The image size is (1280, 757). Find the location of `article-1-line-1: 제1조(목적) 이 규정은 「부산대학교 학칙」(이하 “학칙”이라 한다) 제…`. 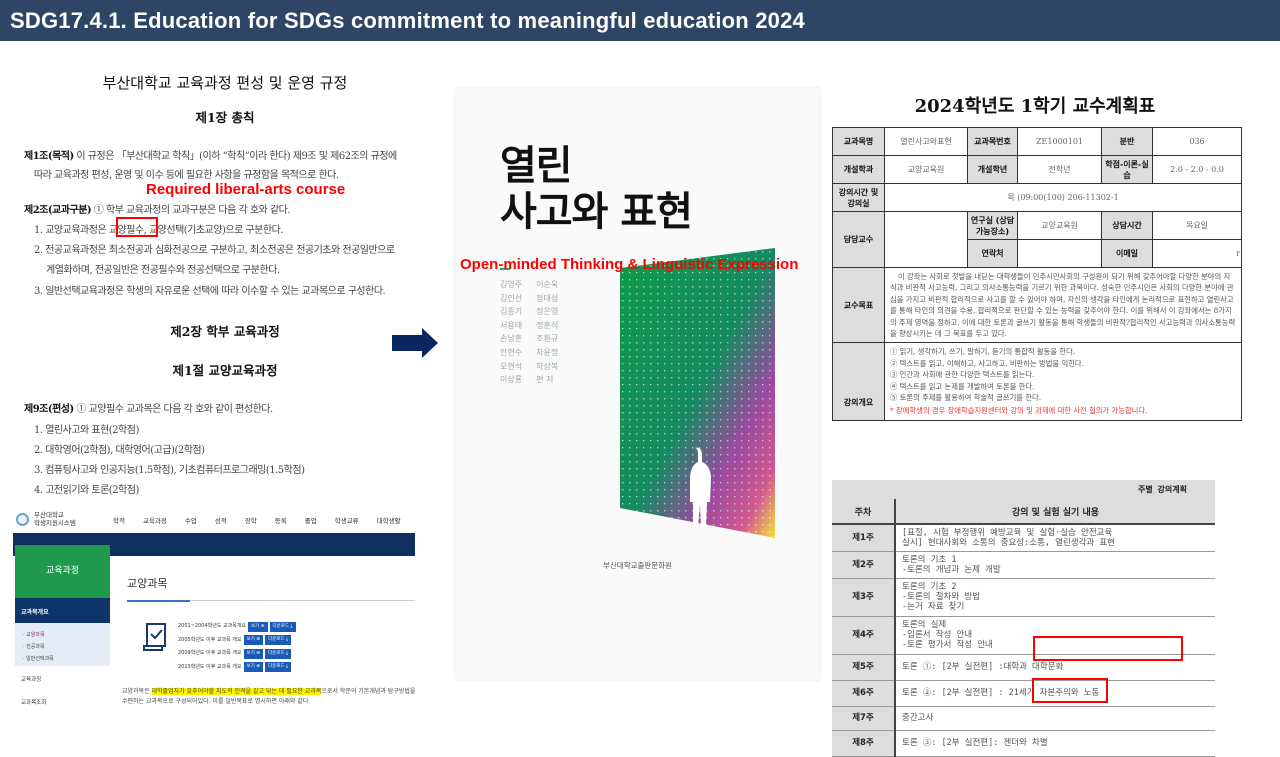

article-1-line-1: 제1조(목적) 이 규정은 「부산대학교 학칙」(이하 “학칙”이라 한다) 제… is located at coordinates (237, 154).